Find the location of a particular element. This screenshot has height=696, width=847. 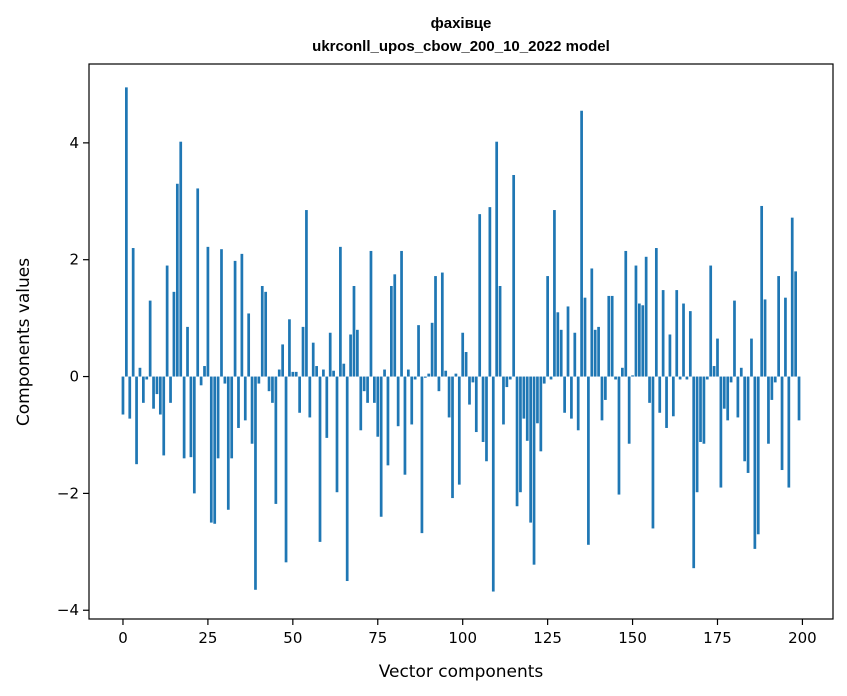

y-axis-ticks: −4 −2 0 2 4 is located at coordinates (73, 376).